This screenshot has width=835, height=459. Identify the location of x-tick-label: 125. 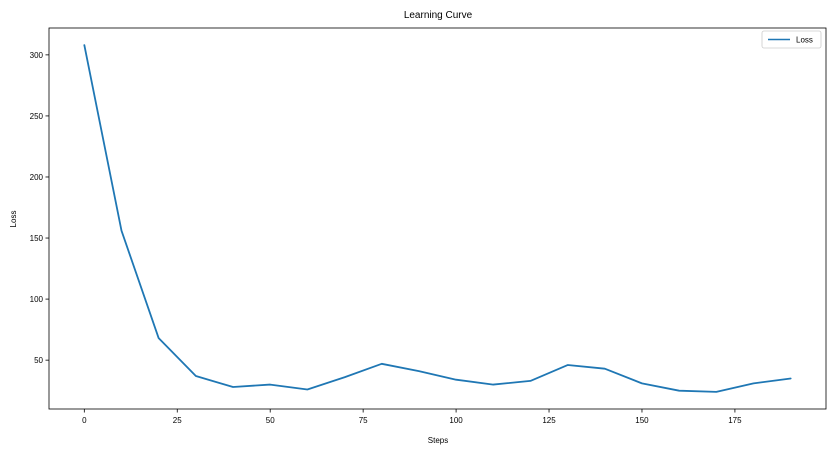
(549, 420).